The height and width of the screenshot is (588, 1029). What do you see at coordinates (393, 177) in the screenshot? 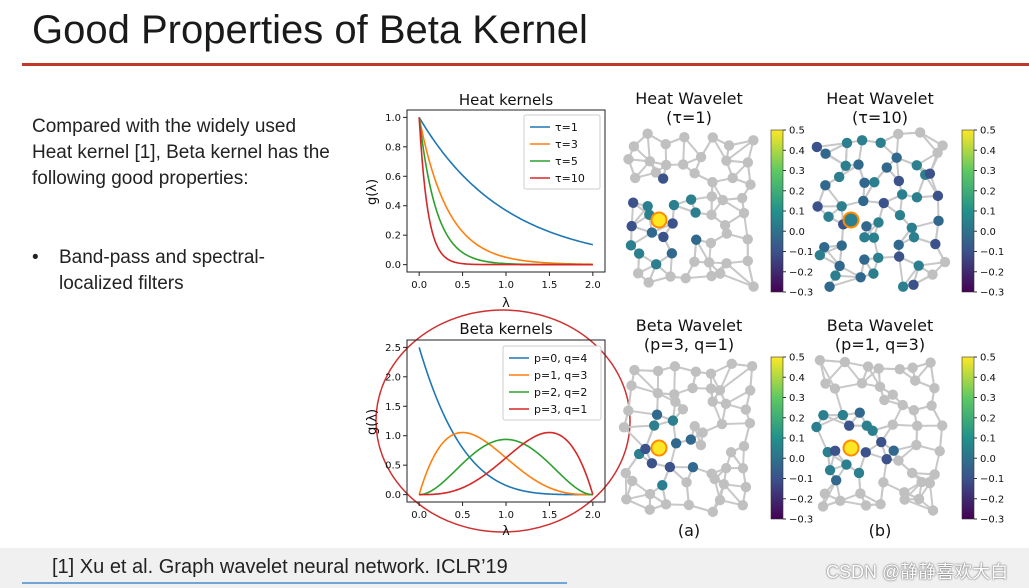
I see `heat-y-tick-label: 0.6` at bounding box center [393, 177].